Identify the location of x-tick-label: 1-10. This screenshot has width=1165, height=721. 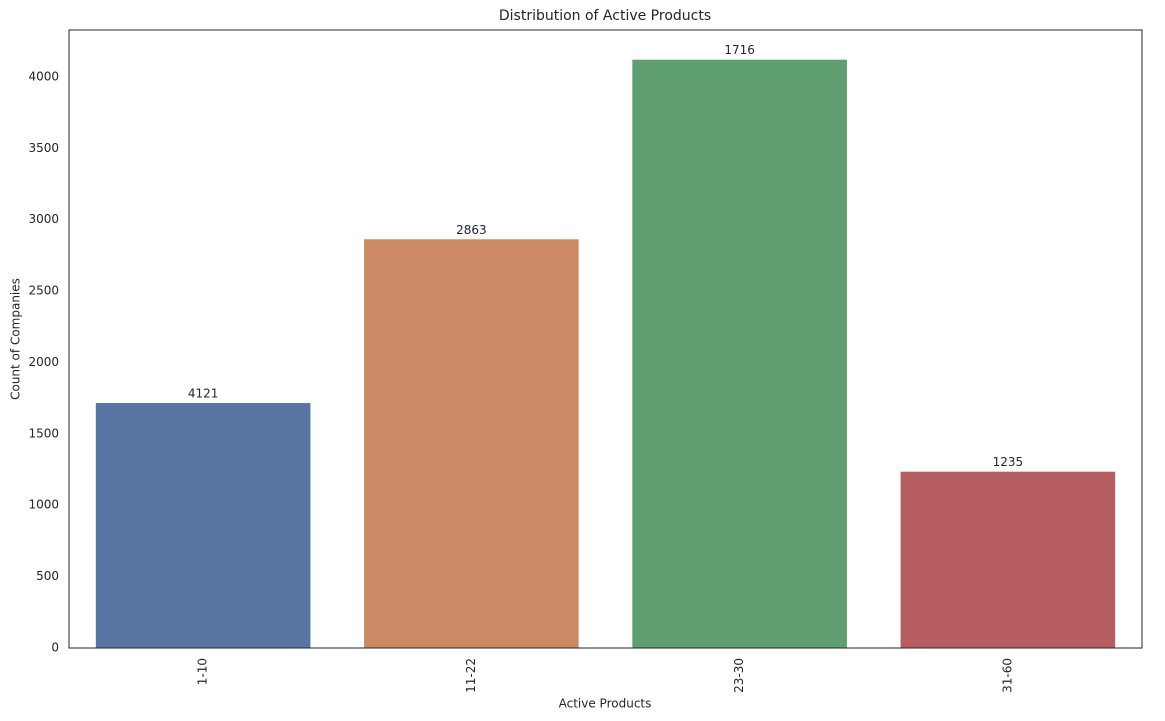
(203, 671).